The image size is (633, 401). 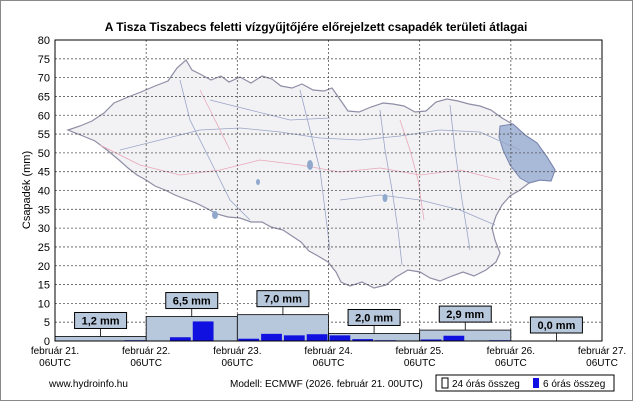 I want to click on y-tick-label: 55, so click(x=44, y=135).